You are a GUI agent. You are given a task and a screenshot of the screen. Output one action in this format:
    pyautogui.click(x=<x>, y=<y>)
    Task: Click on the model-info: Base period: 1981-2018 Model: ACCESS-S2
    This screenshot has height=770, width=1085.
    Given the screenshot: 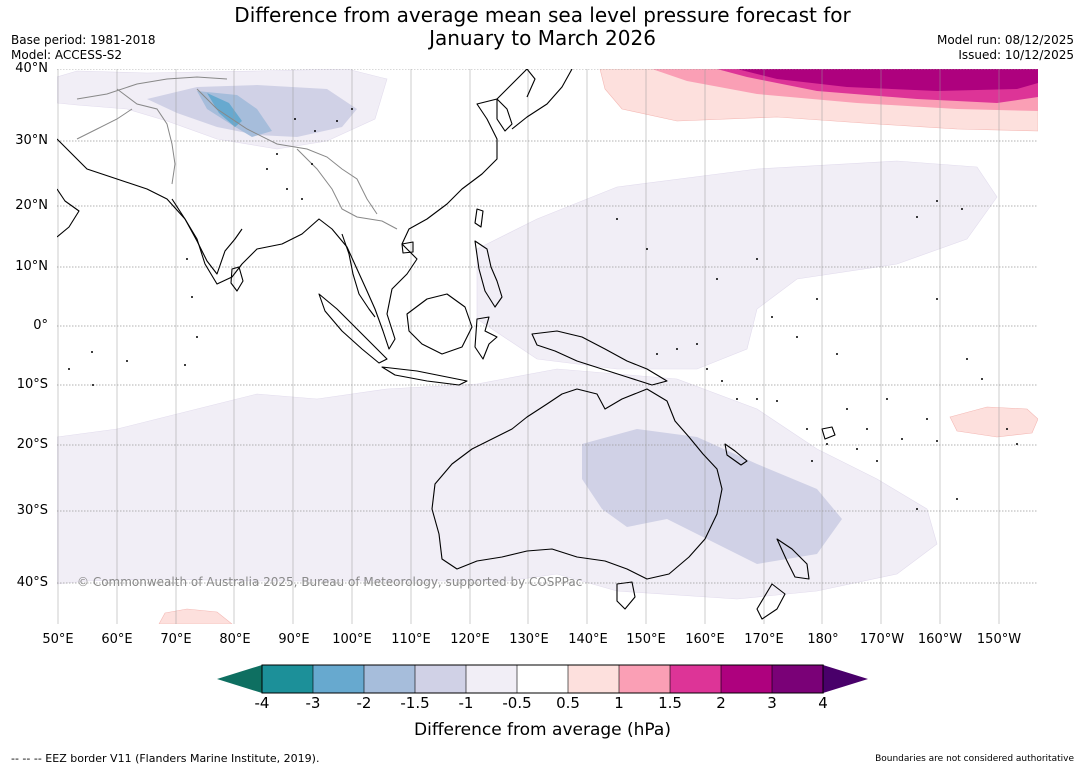 What is the action you would take?
    pyautogui.click(x=83, y=48)
    